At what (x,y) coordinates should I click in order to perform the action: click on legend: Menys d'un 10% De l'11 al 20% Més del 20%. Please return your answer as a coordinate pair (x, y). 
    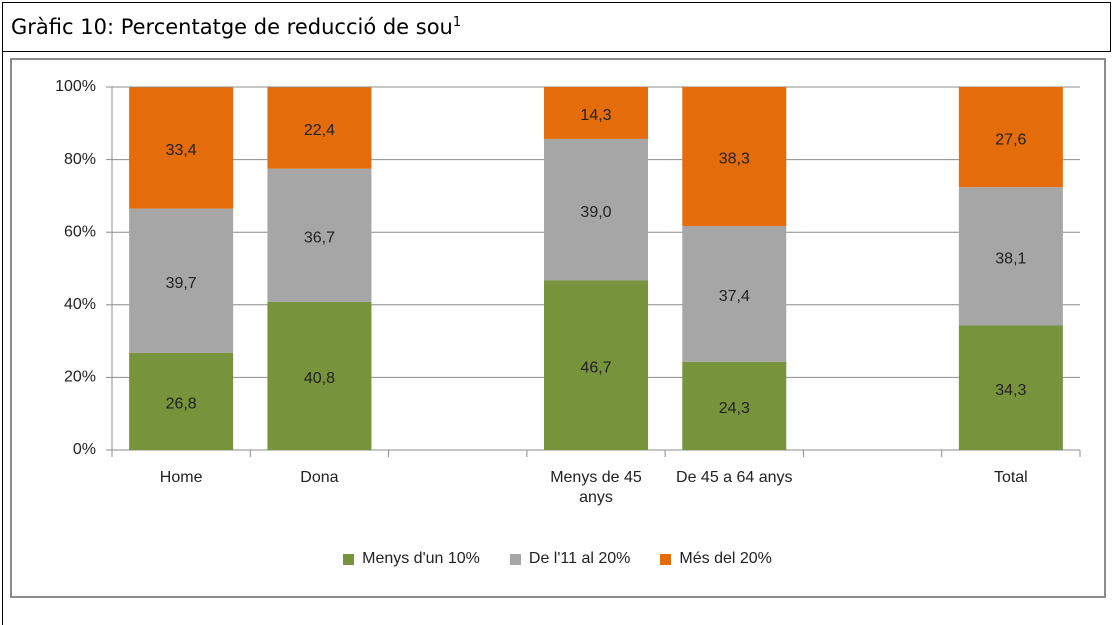
    Looking at the image, I should click on (557, 559).